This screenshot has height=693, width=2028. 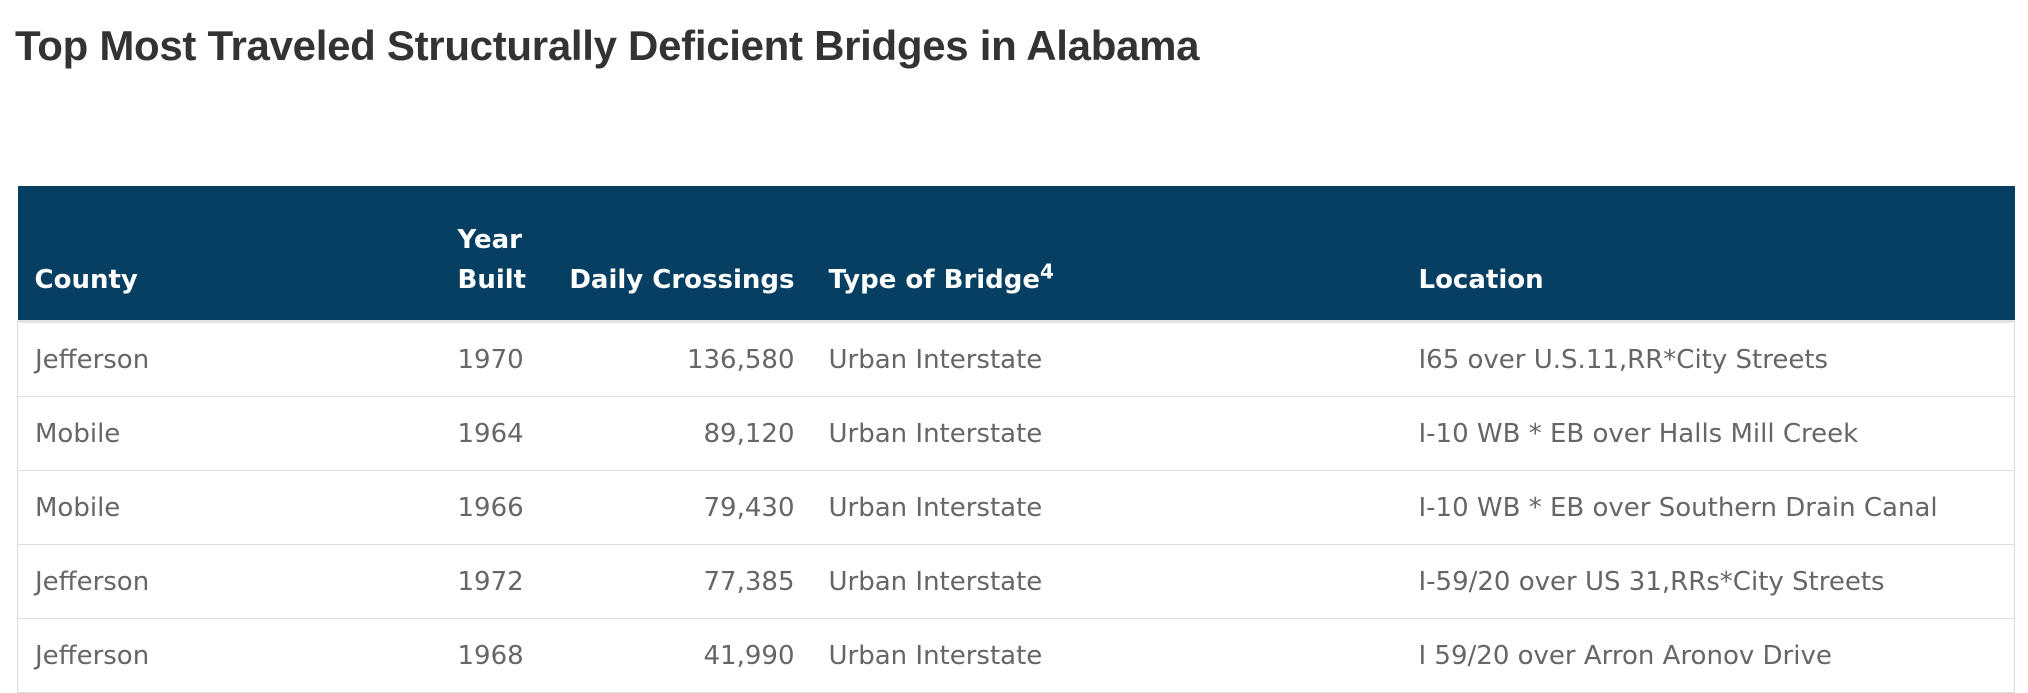 What do you see at coordinates (486, 507) in the screenshot?
I see `table-cell: 1966` at bounding box center [486, 507].